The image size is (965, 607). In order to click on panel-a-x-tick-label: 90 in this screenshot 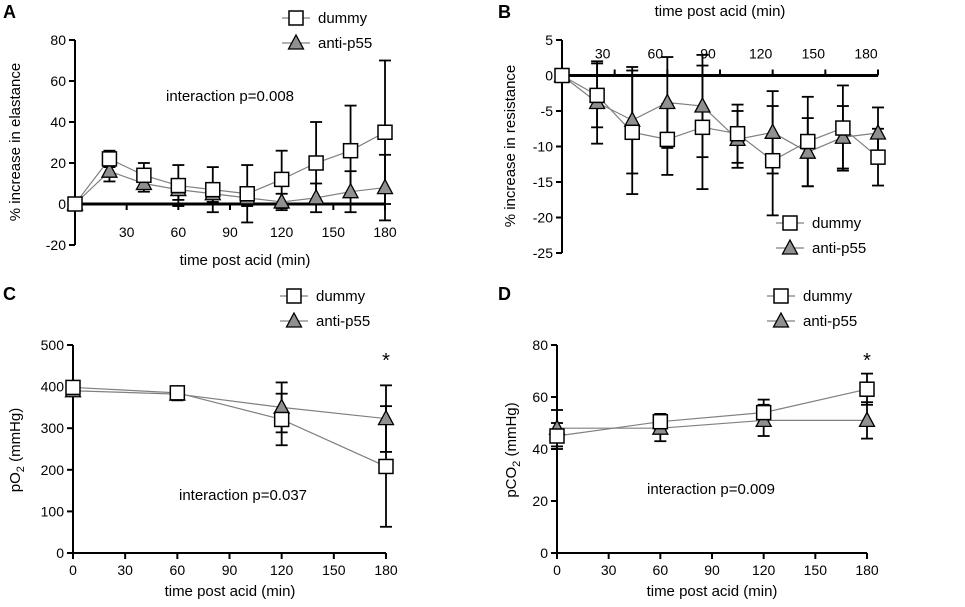, I will do `click(230, 232)`.